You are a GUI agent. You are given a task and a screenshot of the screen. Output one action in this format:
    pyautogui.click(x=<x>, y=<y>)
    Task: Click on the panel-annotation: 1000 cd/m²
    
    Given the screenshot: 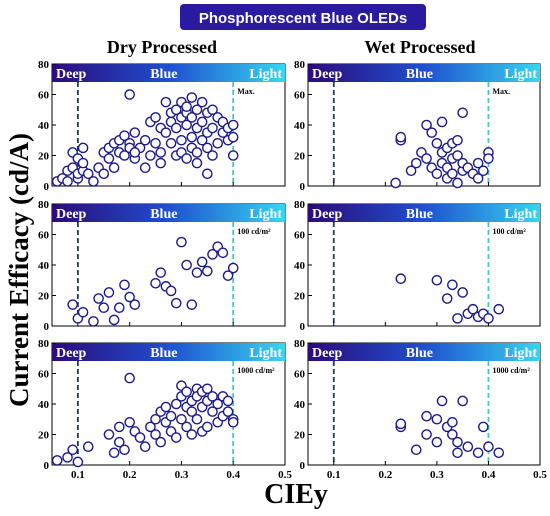 What is the action you would take?
    pyautogui.click(x=511, y=370)
    